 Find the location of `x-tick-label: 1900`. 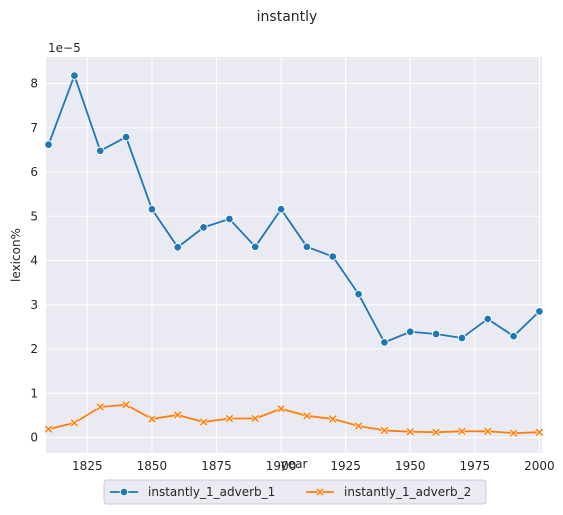

x-tick-label: 1900 is located at coordinates (281, 466).